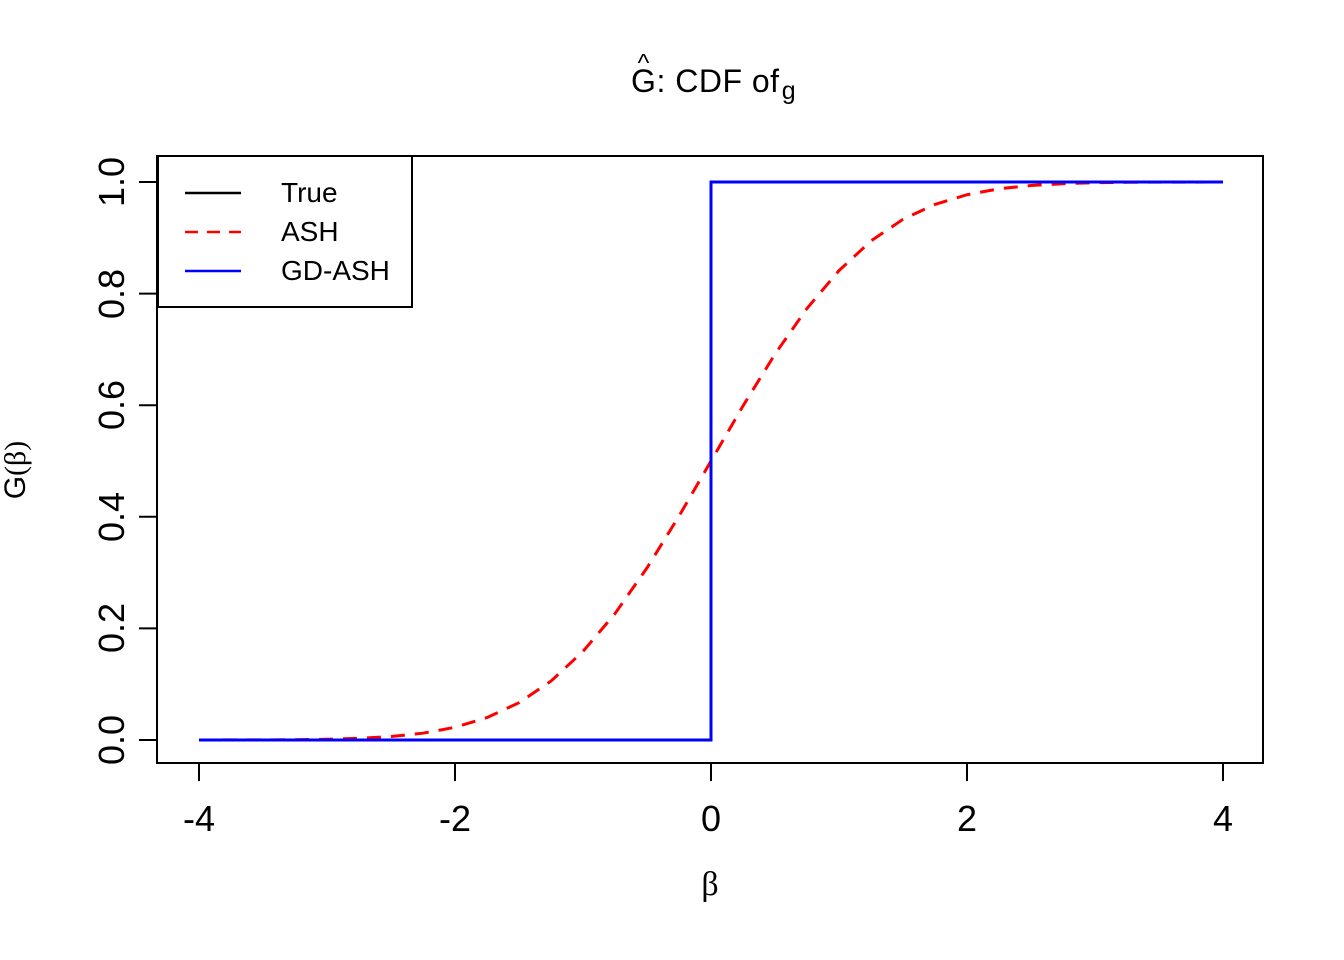 The height and width of the screenshot is (960, 1344). Describe the element at coordinates (16, 458) in the screenshot. I see `ylabel-rest: (β)` at that location.